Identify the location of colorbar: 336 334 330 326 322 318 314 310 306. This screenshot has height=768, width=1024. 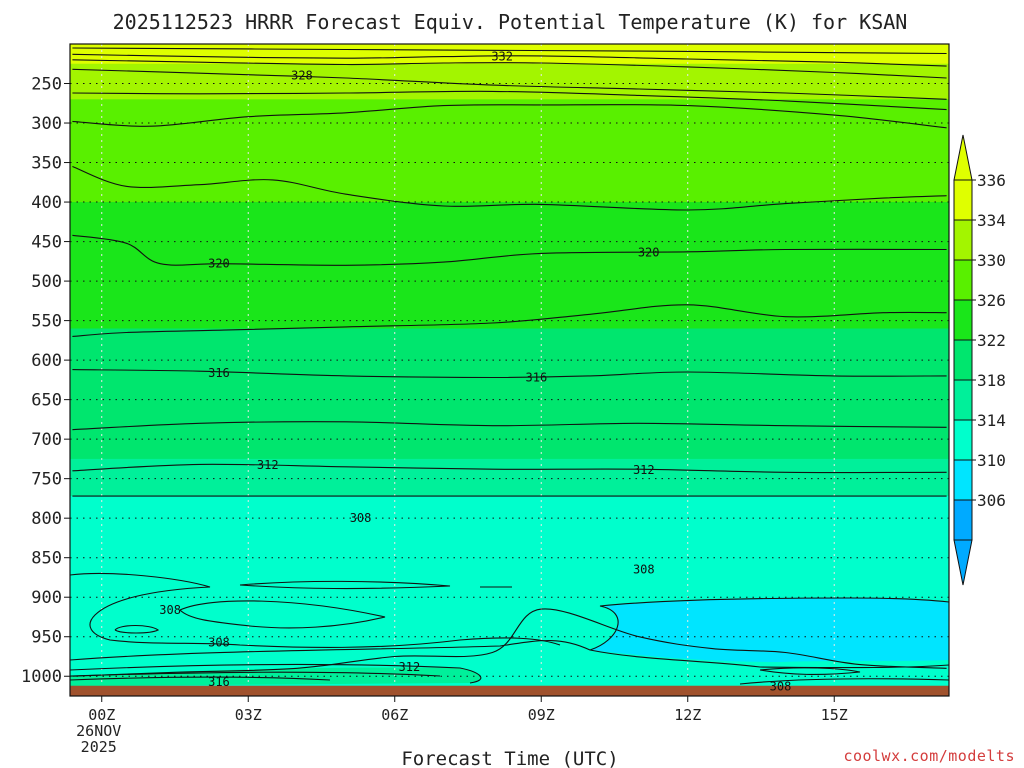
(979, 360).